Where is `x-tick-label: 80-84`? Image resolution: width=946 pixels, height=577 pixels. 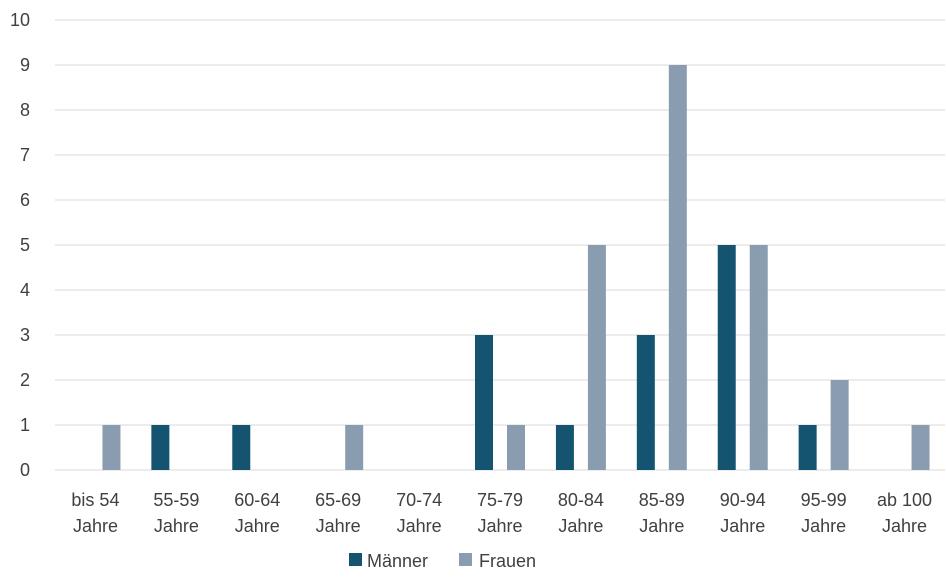 x-tick-label: 80-84 is located at coordinates (581, 500).